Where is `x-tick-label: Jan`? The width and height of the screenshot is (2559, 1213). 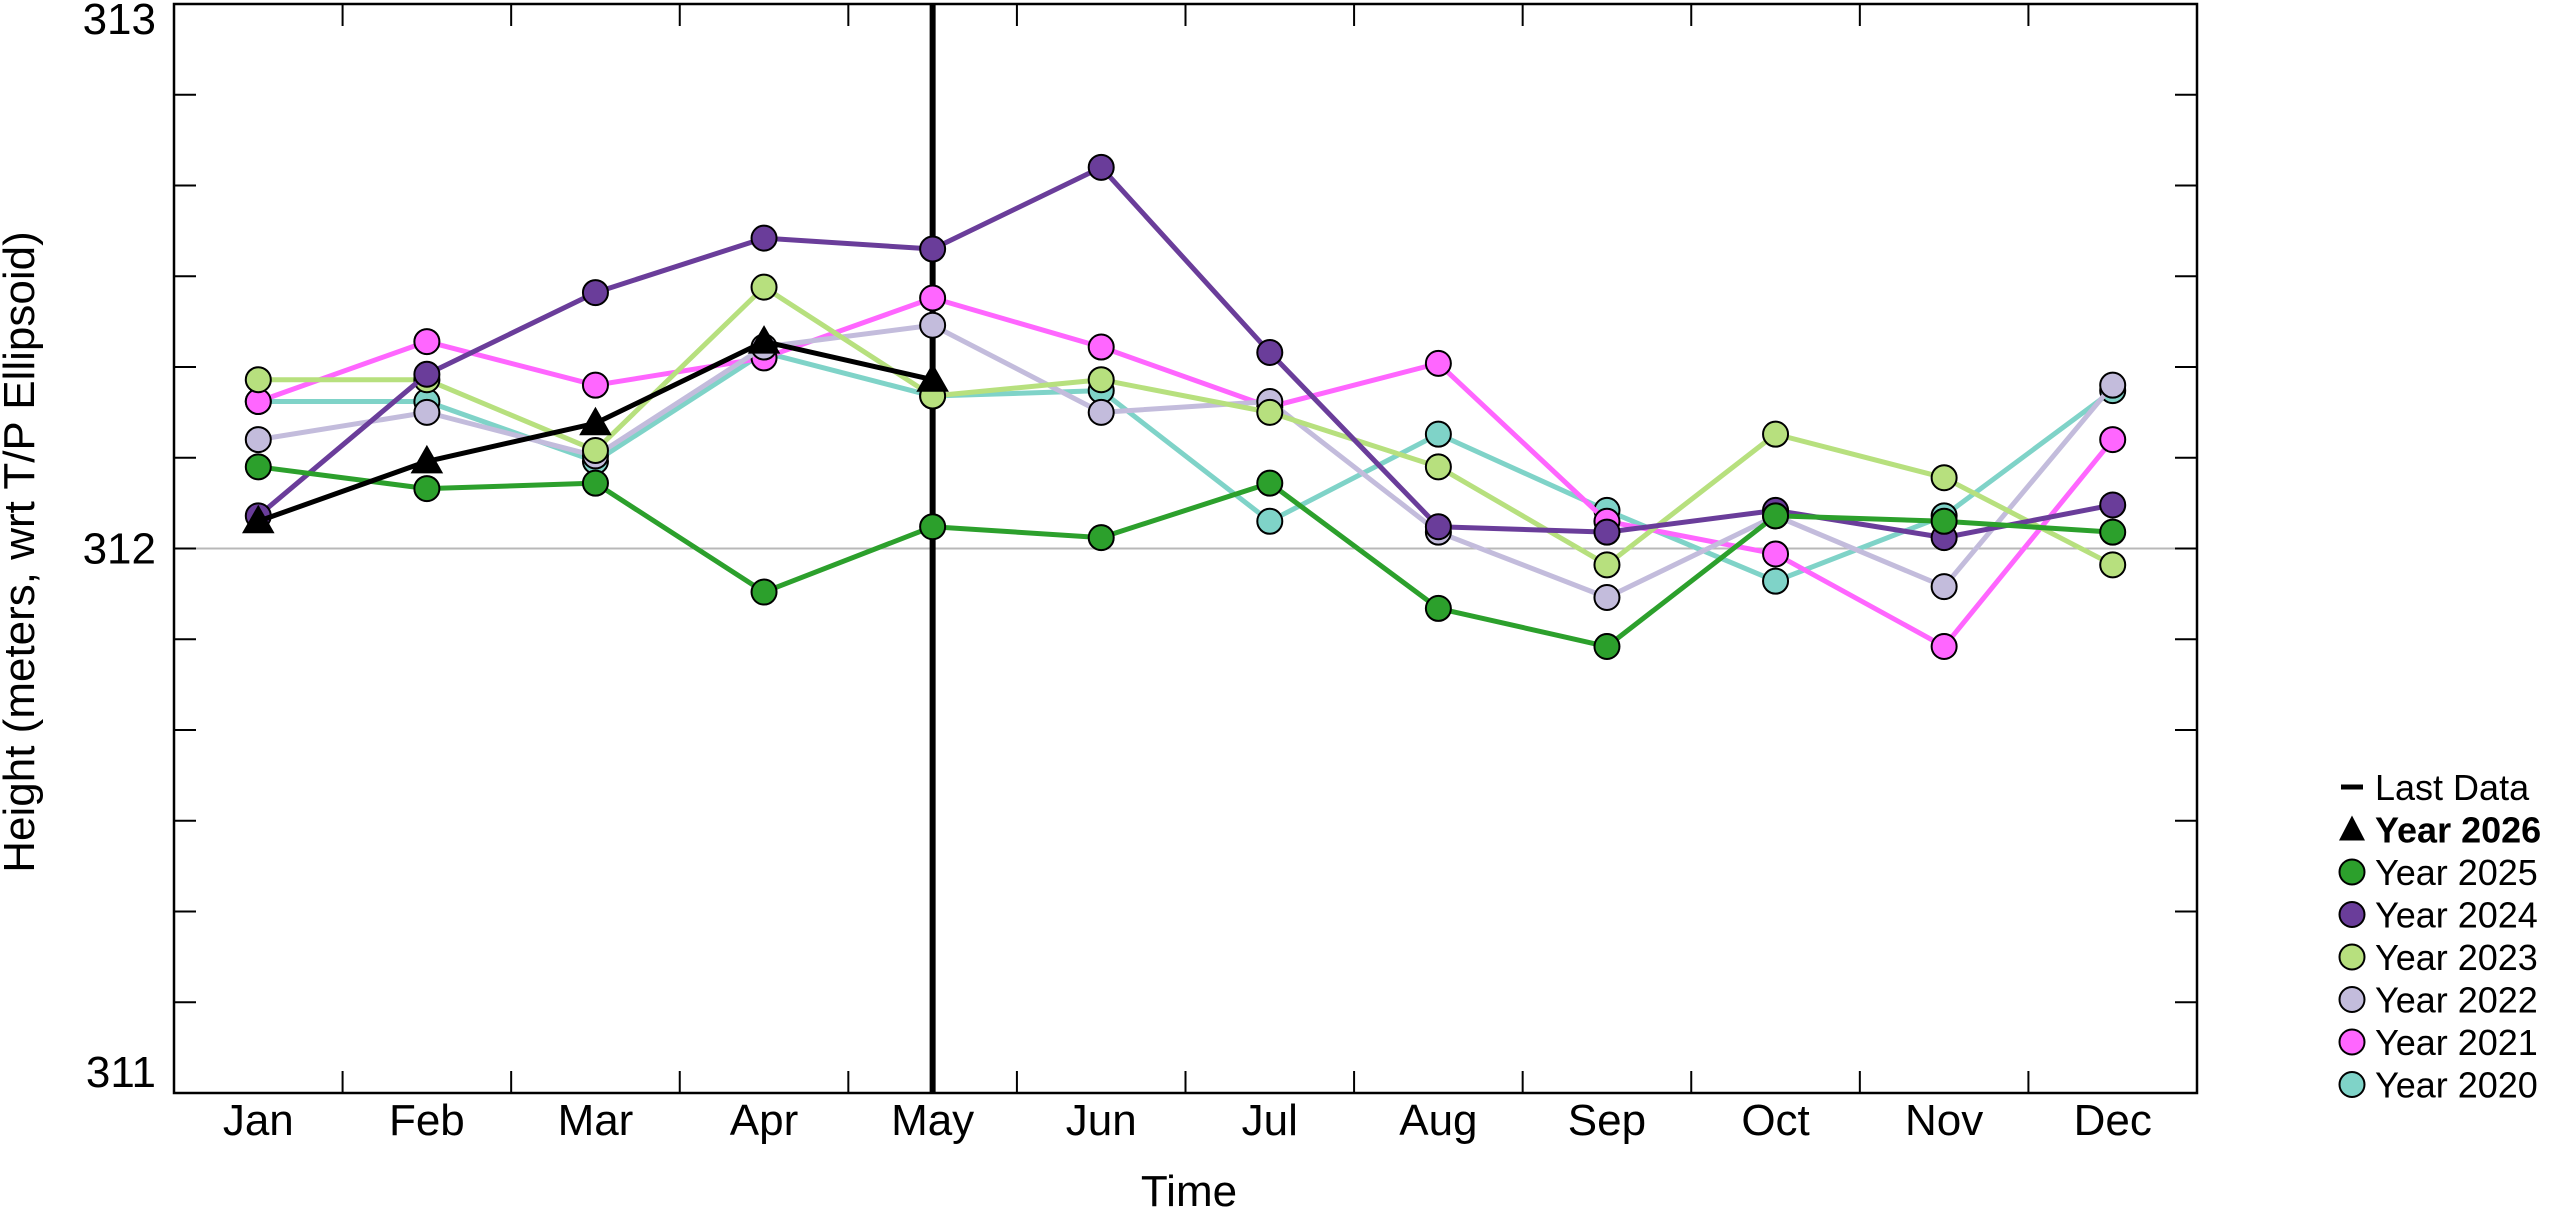 x-tick-label: Jan is located at coordinates (258, 1120).